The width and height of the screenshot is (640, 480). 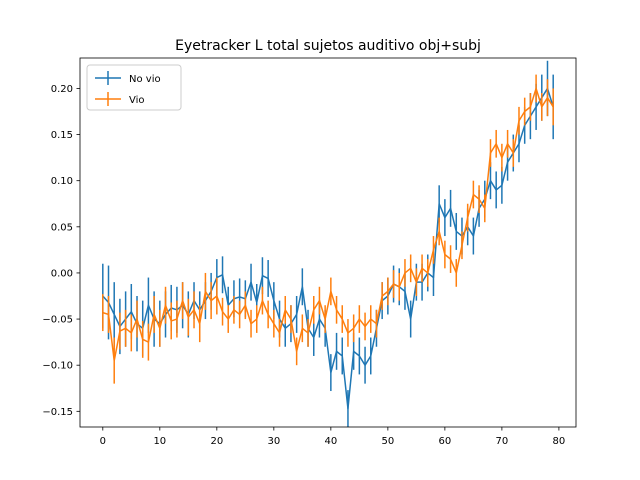 What do you see at coordinates (502, 441) in the screenshot?
I see `x-tick-label: 70` at bounding box center [502, 441].